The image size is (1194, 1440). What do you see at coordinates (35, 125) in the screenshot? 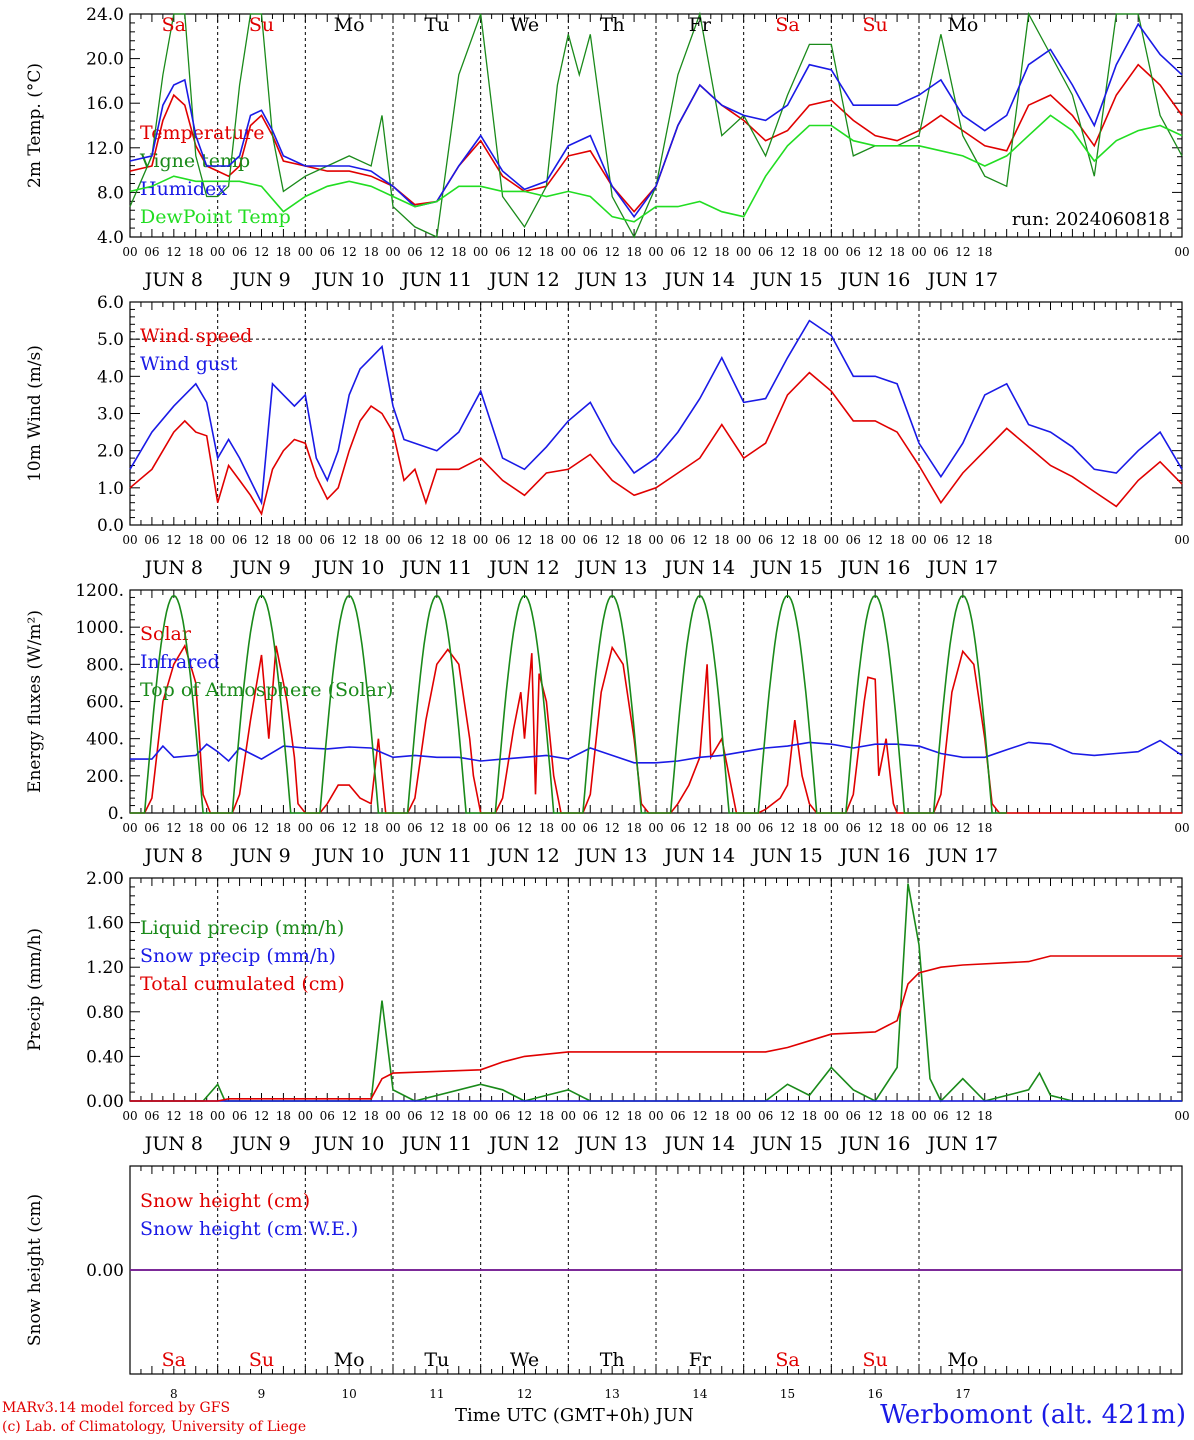
I see `y-axis-label: 2m Temp. (°C)` at bounding box center [35, 125].